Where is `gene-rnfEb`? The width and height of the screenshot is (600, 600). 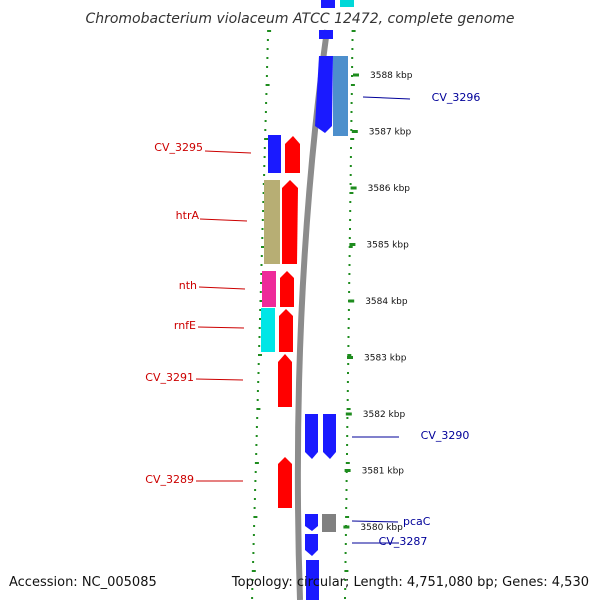 gene-rnfEb is located at coordinates (286, 330).